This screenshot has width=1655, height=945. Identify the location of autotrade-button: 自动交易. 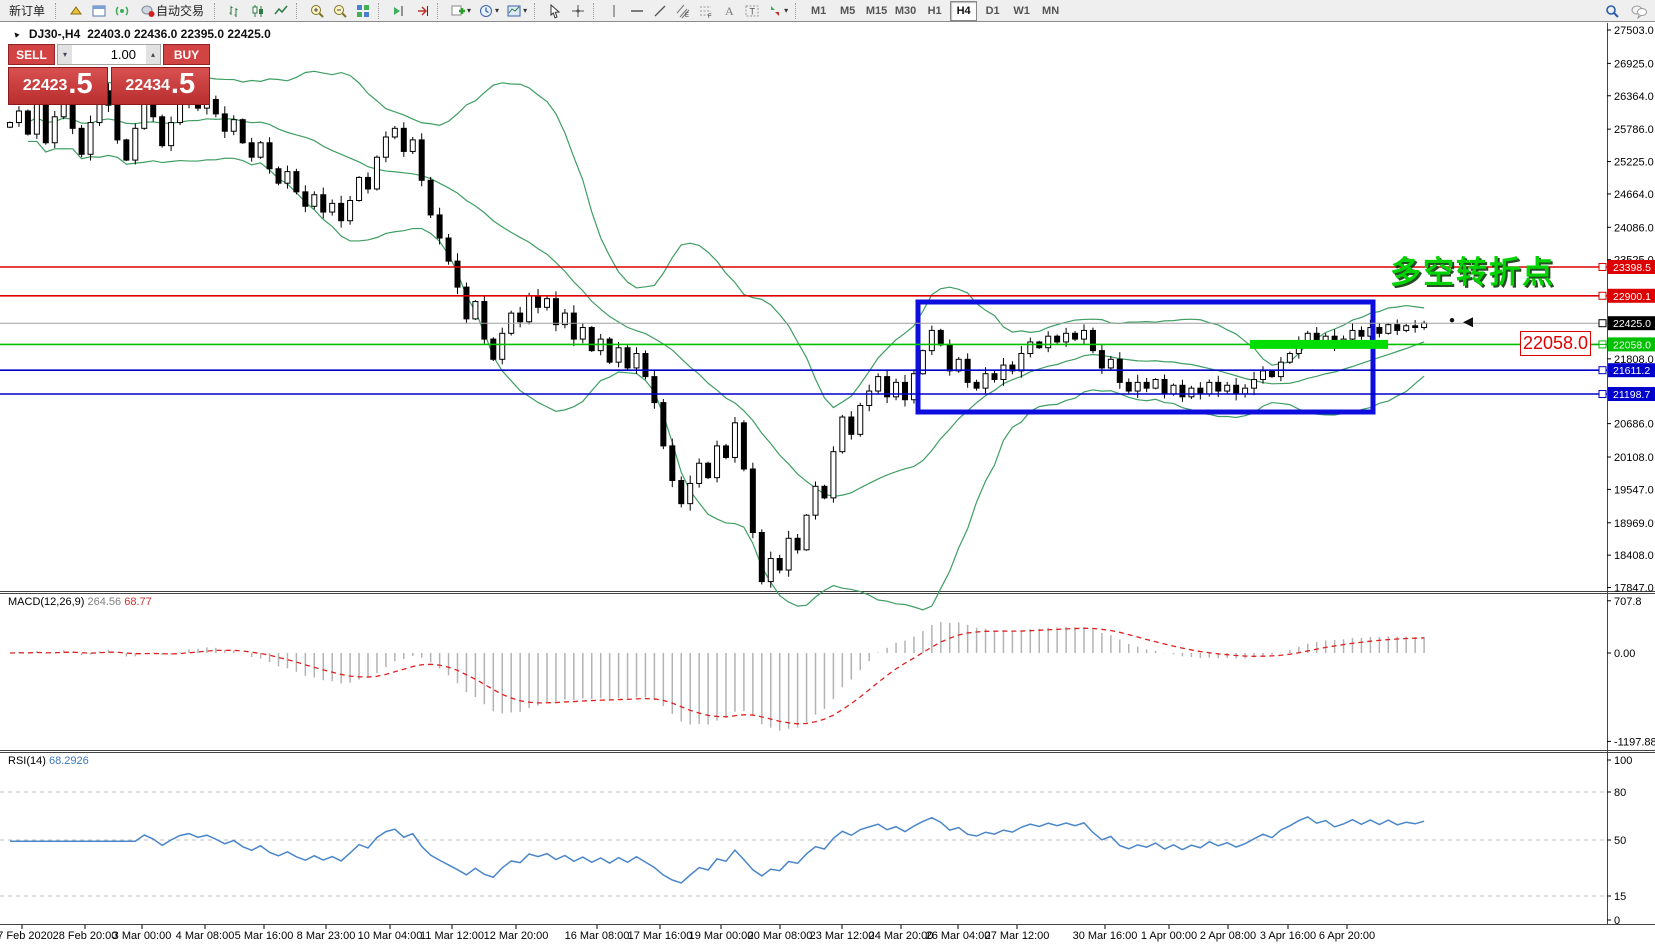
(172, 11).